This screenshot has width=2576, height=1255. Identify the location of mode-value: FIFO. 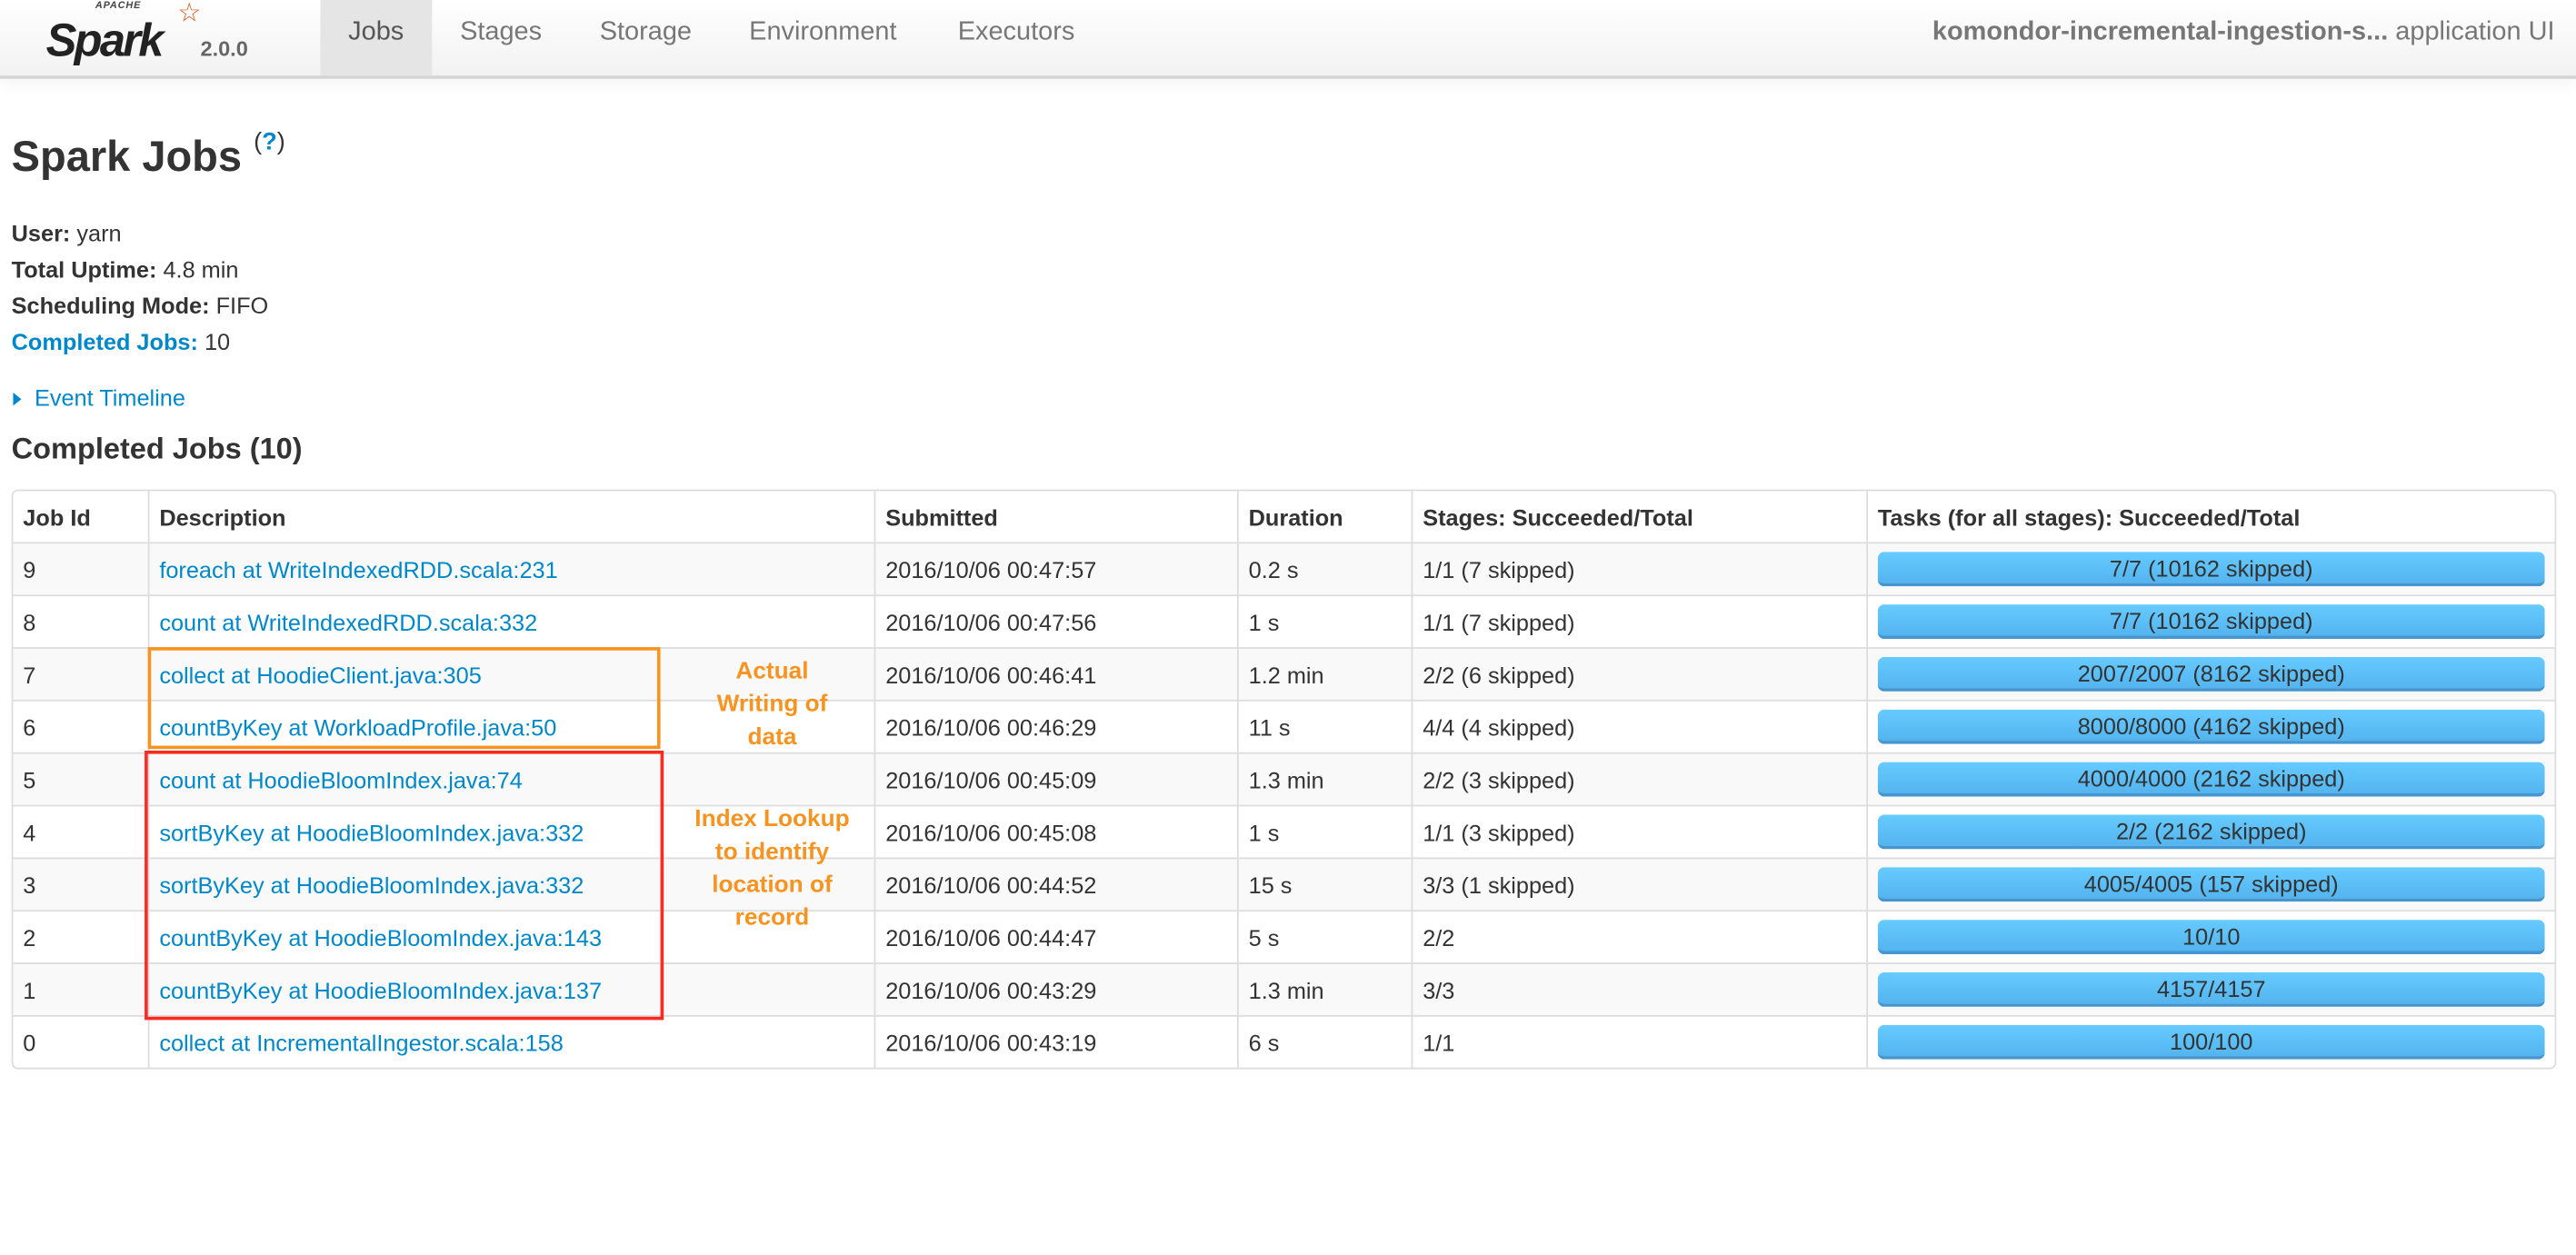
(242, 305).